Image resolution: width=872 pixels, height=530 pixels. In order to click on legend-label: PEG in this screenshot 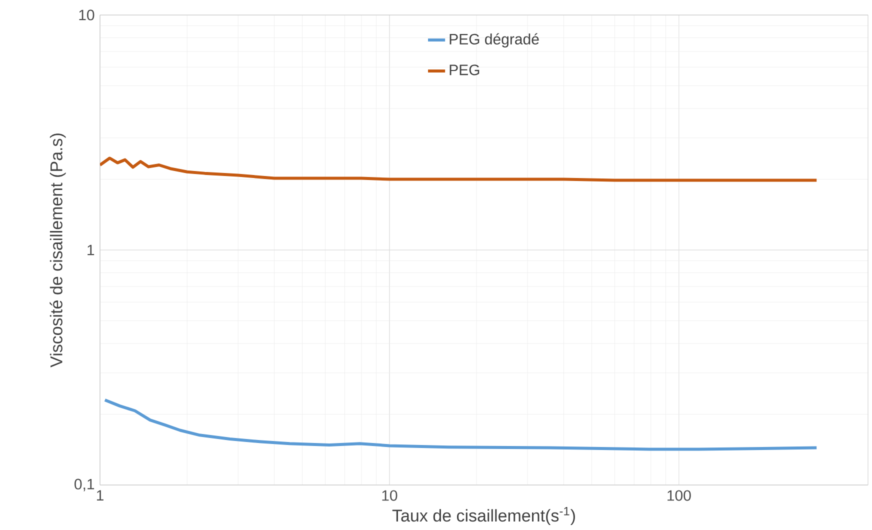, I will do `click(465, 70)`.